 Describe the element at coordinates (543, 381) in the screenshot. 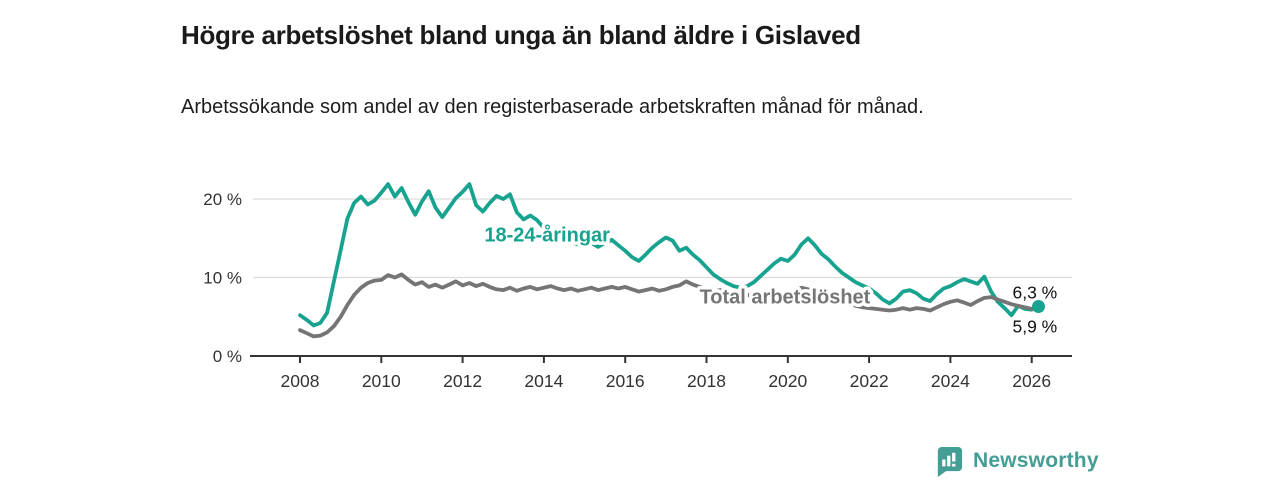

I see `x-axis-tick-label: 2014` at that location.